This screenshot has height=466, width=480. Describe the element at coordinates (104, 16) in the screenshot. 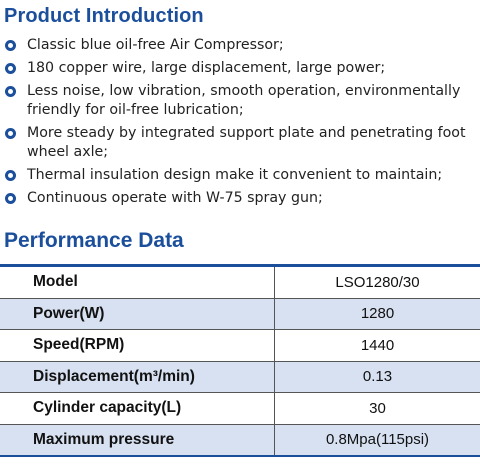

I see `product-introduction-heading: Product Introduction` at that location.